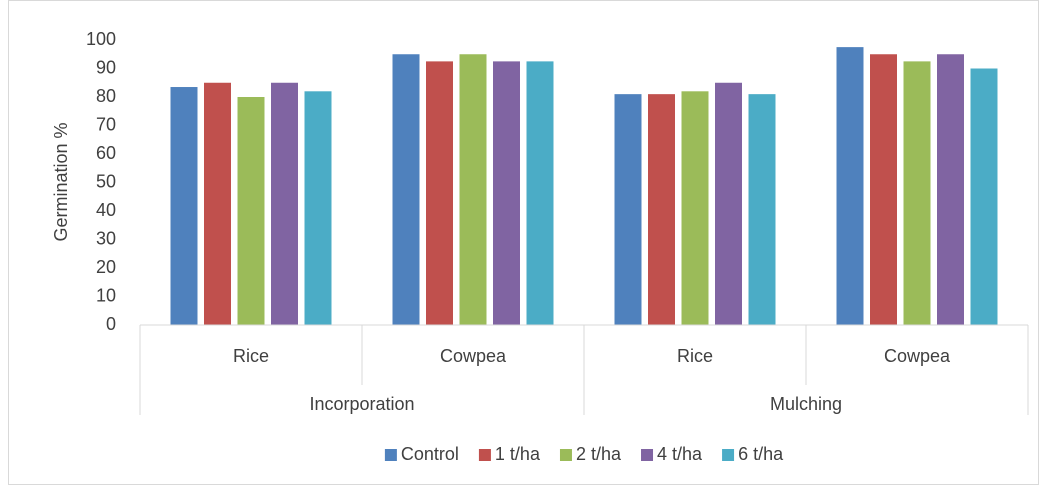 This screenshot has height=486, width=1046. I want to click on legend-label: Control, so click(430, 454).